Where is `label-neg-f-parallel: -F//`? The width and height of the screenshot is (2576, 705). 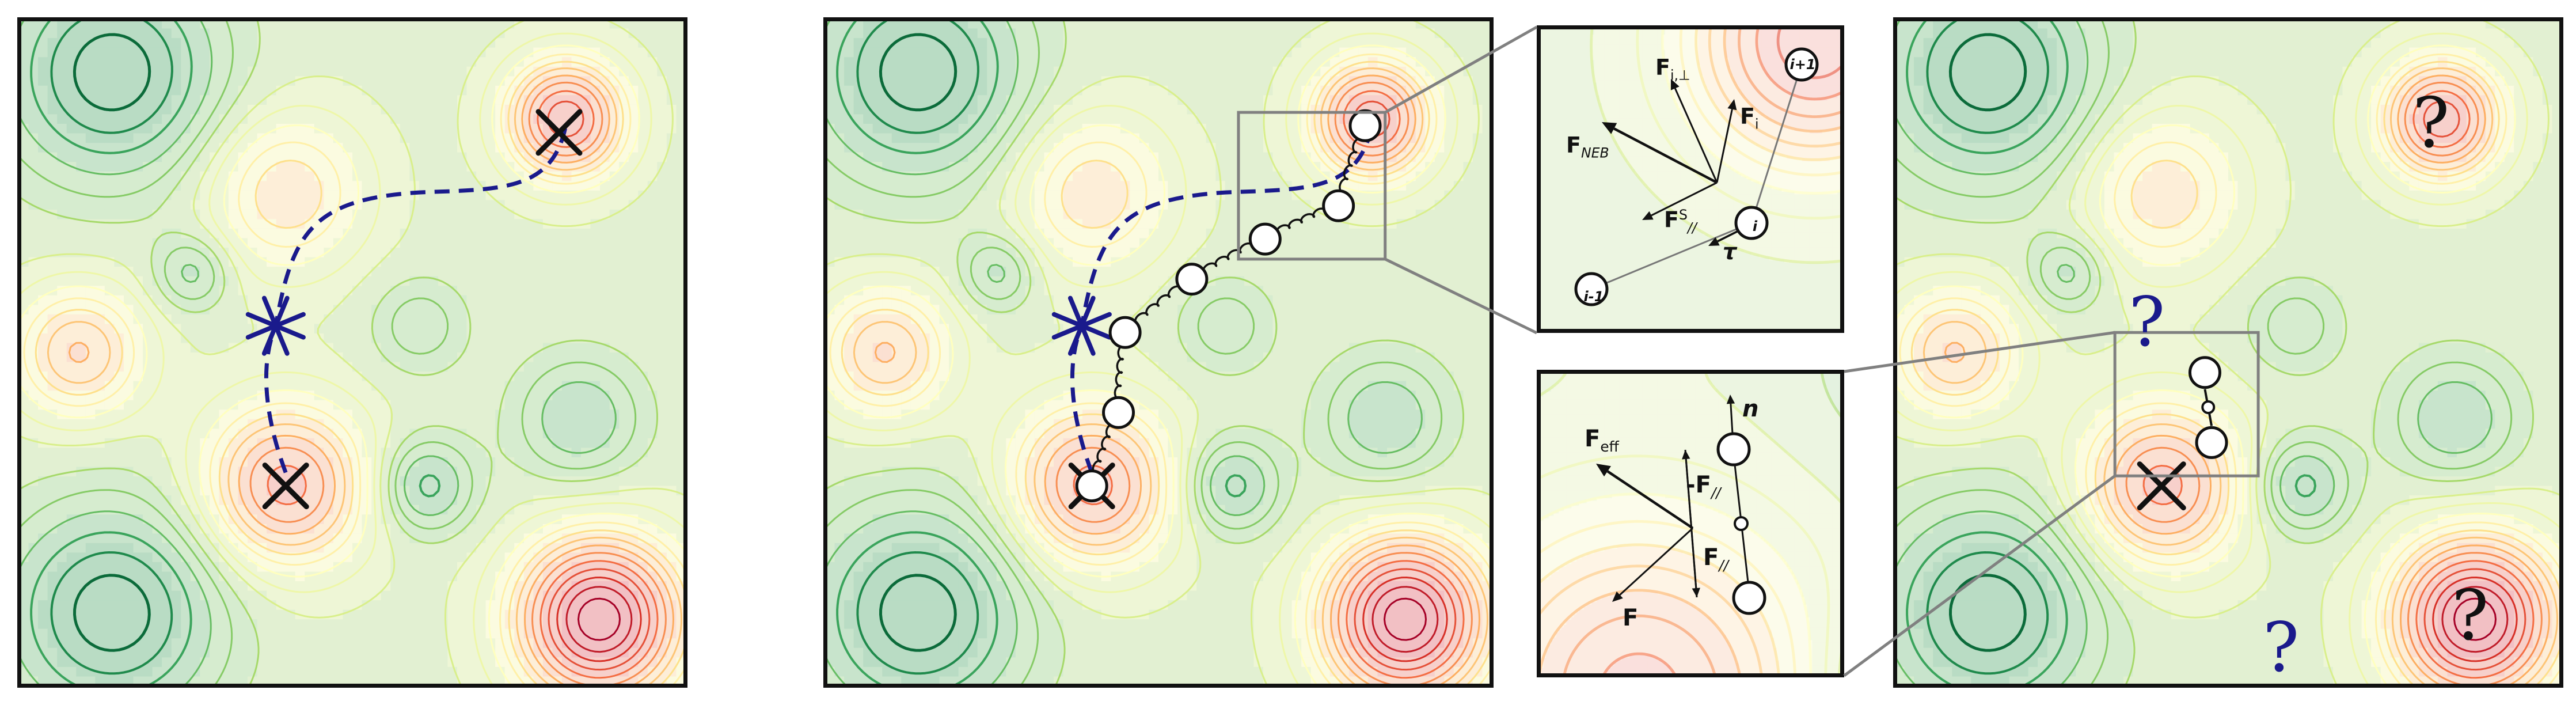 label-neg-f-parallel: -F// is located at coordinates (1703, 487).